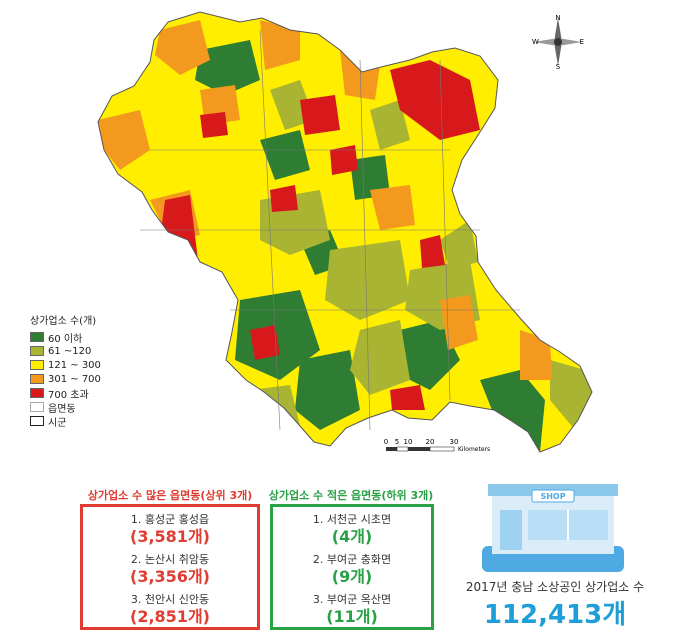 This screenshot has height=636, width=700. What do you see at coordinates (386, 442) in the screenshot?
I see `scale-tick-0: 0` at bounding box center [386, 442].